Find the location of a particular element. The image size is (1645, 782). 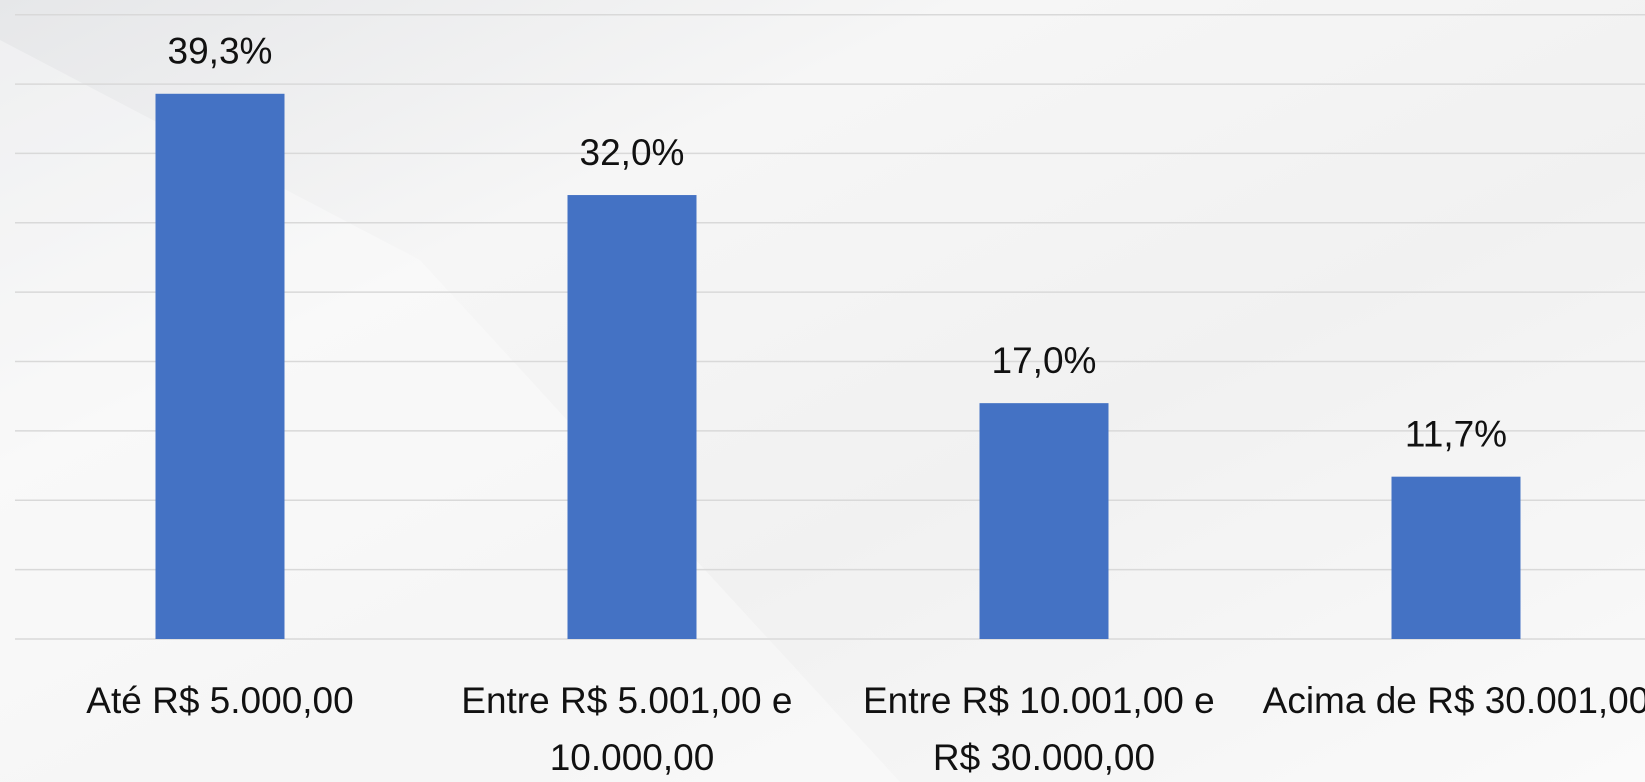

x-tick-label: Entre R$ 10.001,00 e R$ 30.000,00 is located at coordinates (1044, 729).